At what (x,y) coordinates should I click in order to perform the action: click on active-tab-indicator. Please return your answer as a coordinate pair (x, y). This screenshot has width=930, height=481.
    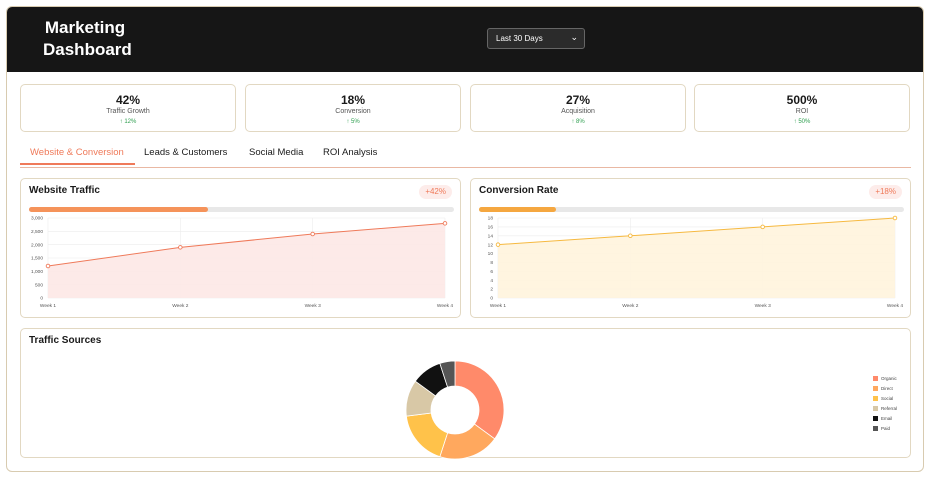
    Looking at the image, I should click on (77, 164).